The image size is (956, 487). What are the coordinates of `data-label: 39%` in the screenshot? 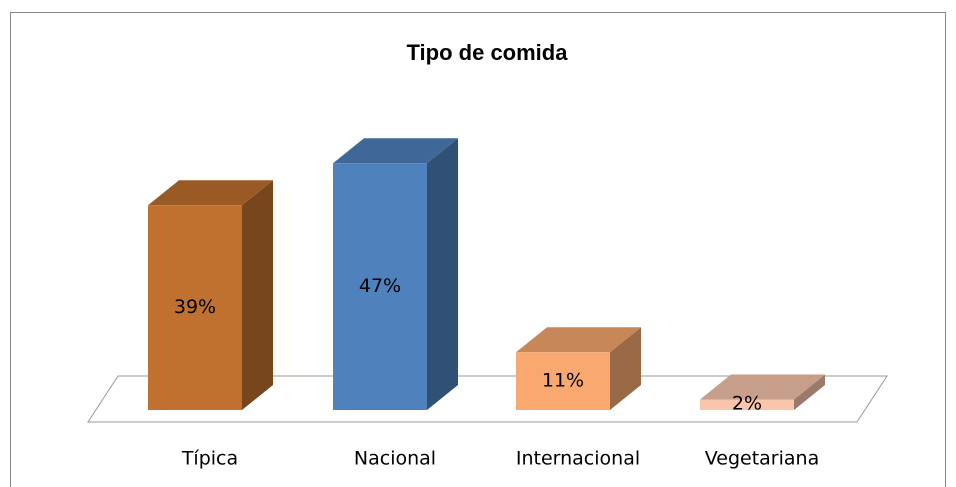 It's located at (195, 307).